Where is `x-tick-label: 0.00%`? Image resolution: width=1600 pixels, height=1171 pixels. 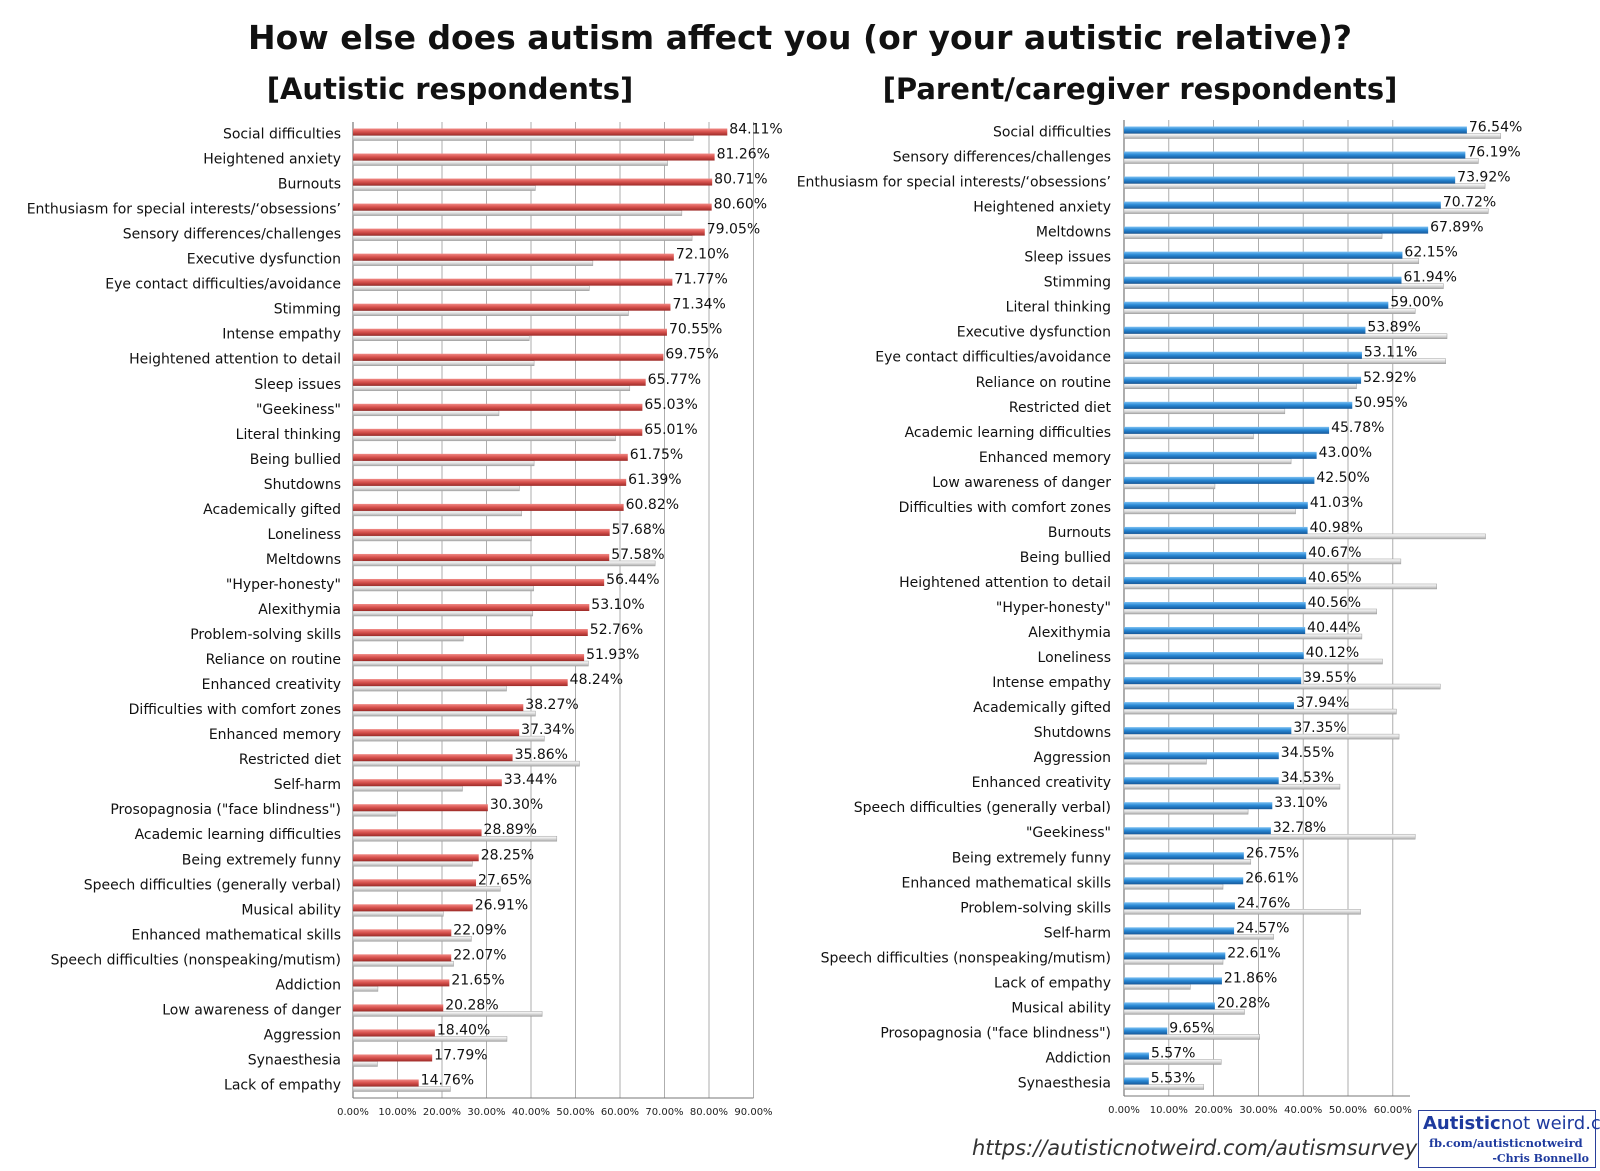
x-tick-label: 0.00% is located at coordinates (353, 1112).